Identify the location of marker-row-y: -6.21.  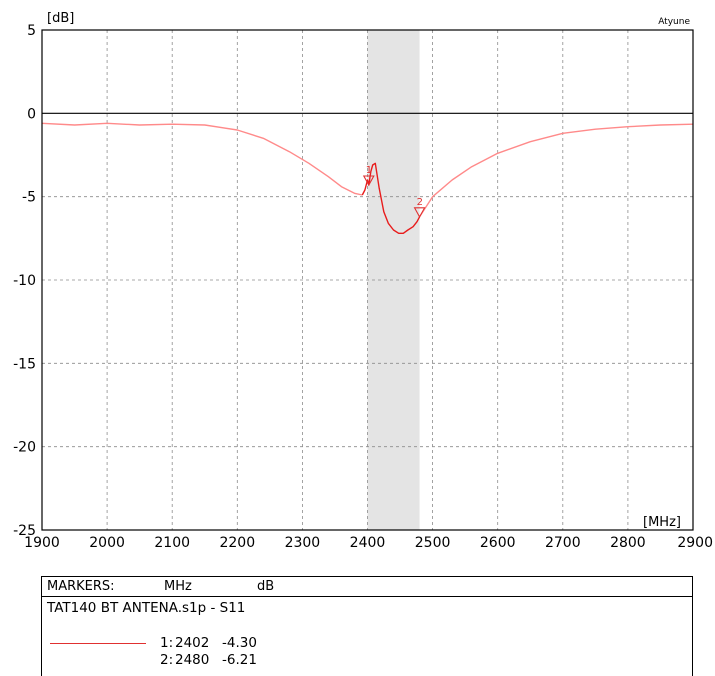
(239, 660).